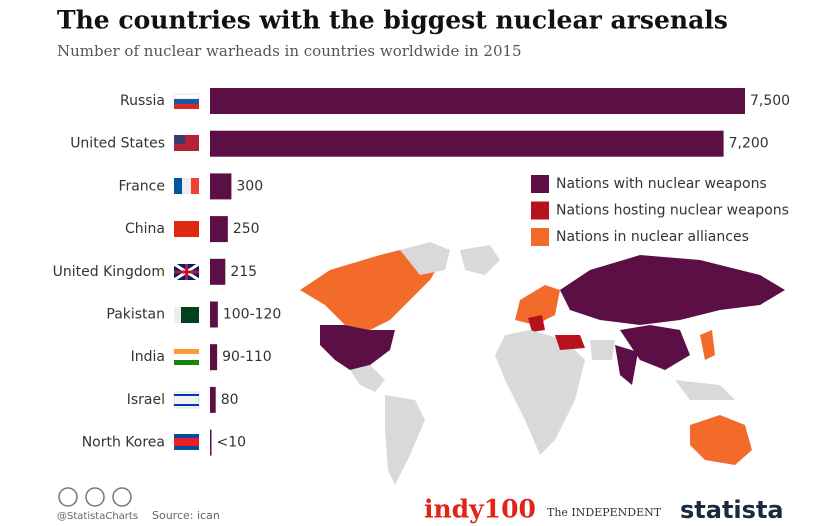  Describe the element at coordinates (247, 357) in the screenshot. I see `value-label: 90-110` at that location.